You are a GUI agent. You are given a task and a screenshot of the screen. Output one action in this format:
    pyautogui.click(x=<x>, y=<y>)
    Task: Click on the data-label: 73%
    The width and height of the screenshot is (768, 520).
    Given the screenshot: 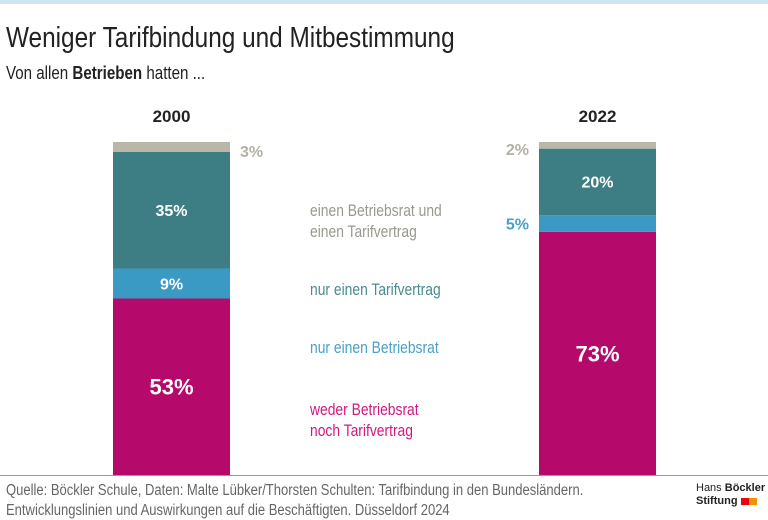 What is the action you would take?
    pyautogui.click(x=597, y=353)
    